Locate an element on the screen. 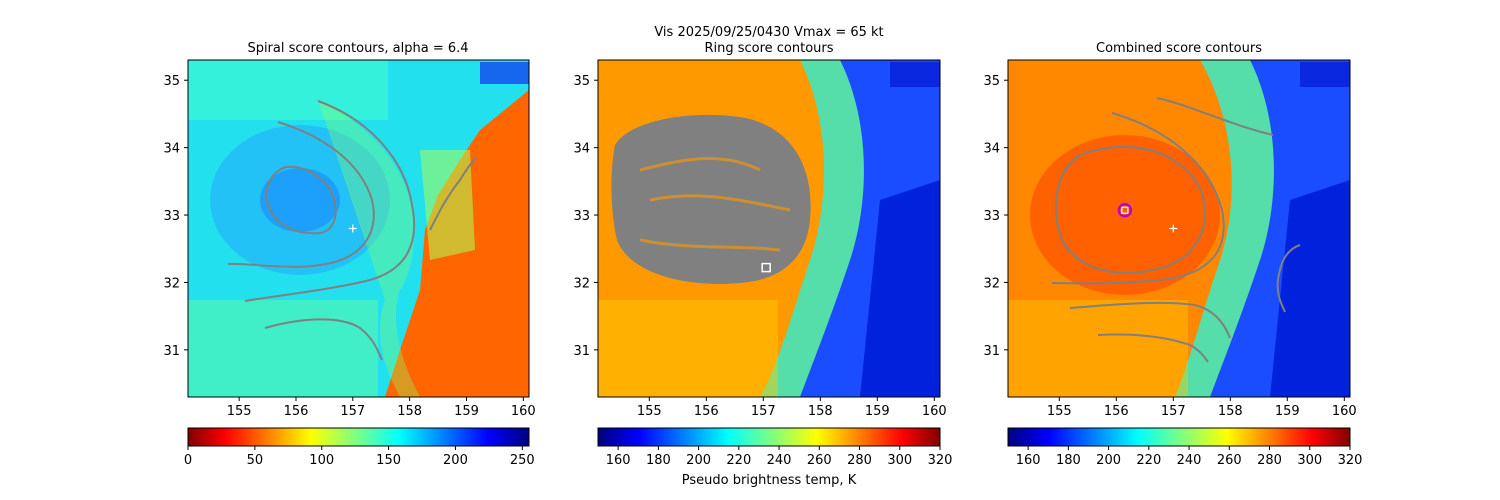 The height and width of the screenshot is (500, 1500). panel-title: Ring score contours is located at coordinates (768, 48).